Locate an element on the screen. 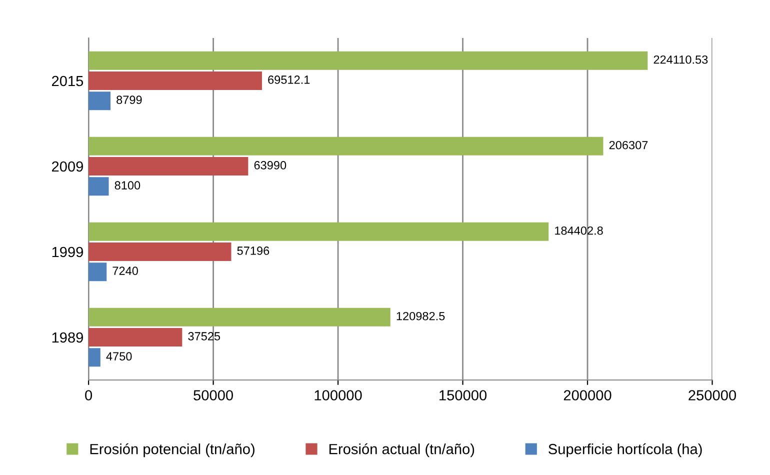 This screenshot has height=475, width=770. y-tick-label: 1989 is located at coordinates (67, 337).